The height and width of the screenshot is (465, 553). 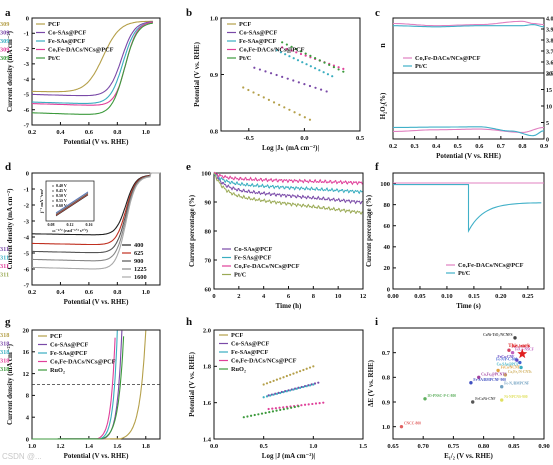 I want to click on 99 mV dec⁻¹: PCF, so click(x=245, y=24).